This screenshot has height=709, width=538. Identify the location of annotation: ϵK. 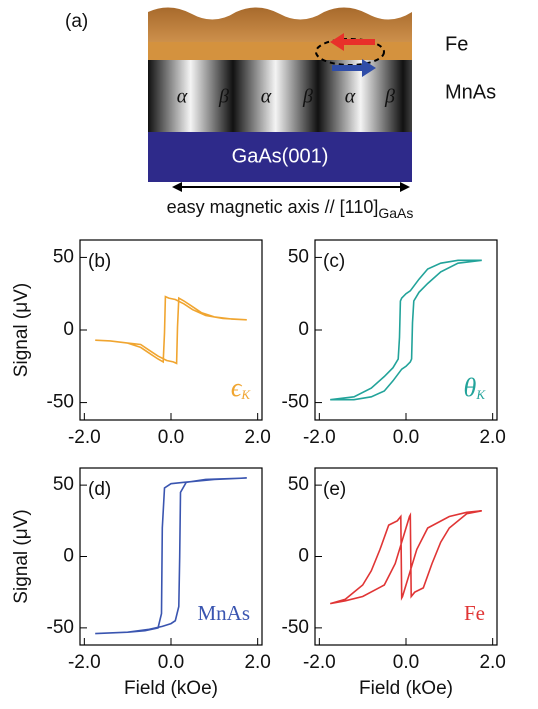
(241, 387).